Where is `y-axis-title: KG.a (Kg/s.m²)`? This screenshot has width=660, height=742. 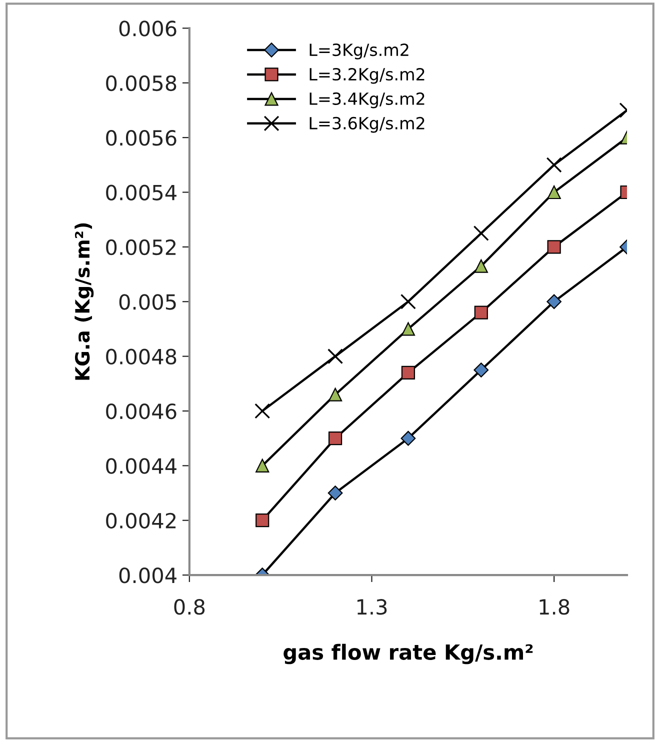 y-axis-title: KG.a (Kg/s.m²) is located at coordinates (84, 301).